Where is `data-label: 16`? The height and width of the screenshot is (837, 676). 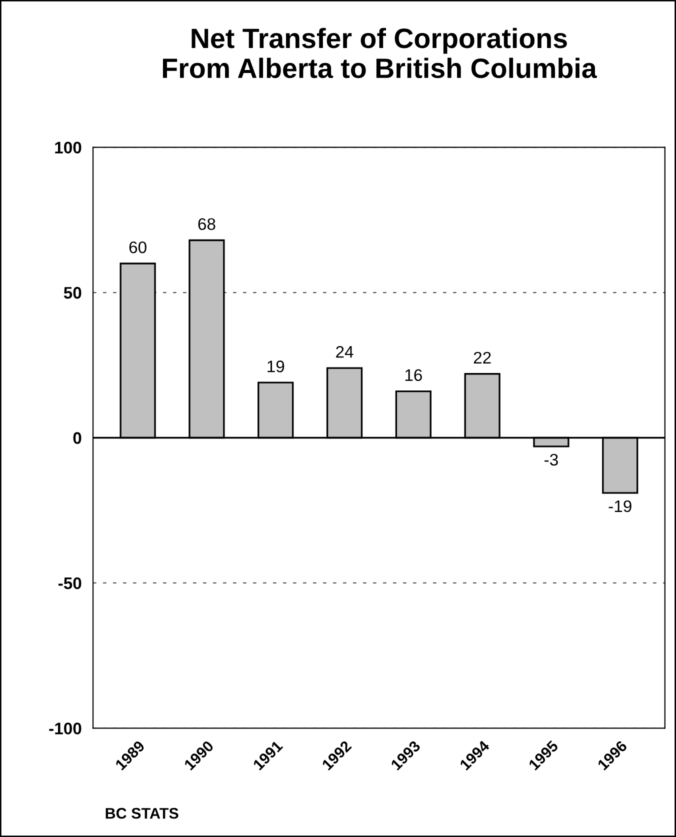
data-label: 16 is located at coordinates (413, 375).